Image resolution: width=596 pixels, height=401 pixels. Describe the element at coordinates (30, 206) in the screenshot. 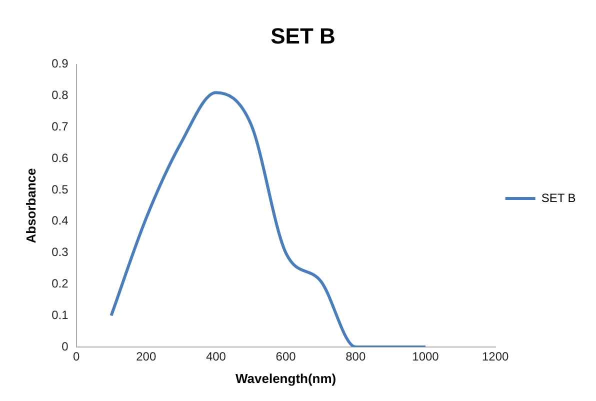

I see `y-axis-title: Absorbance` at that location.